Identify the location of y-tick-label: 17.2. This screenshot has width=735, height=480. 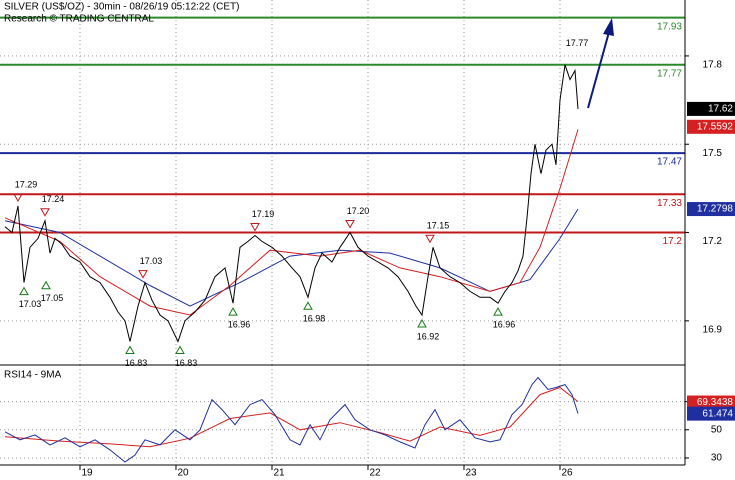
(713, 241).